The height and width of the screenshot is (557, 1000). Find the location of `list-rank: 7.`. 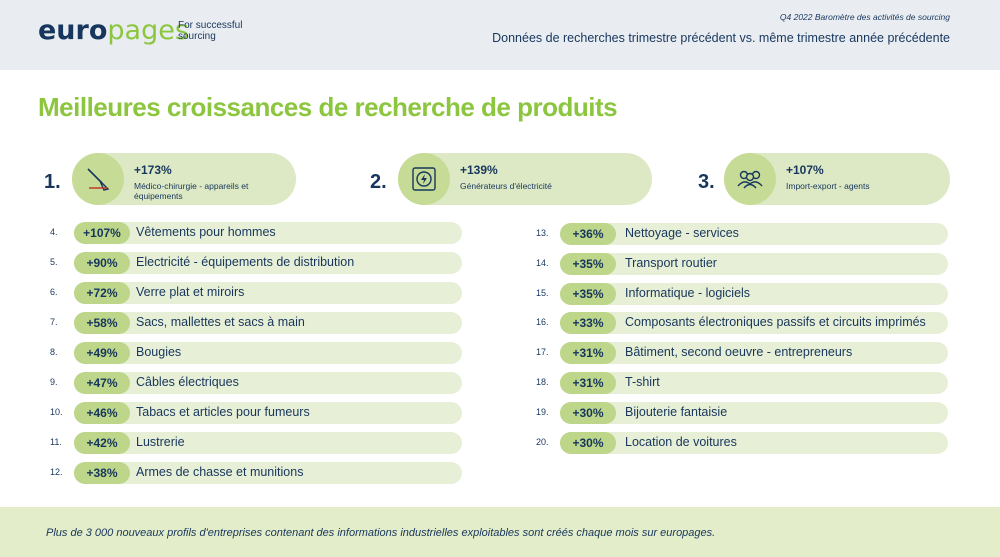

list-rank: 7. is located at coordinates (54, 322).